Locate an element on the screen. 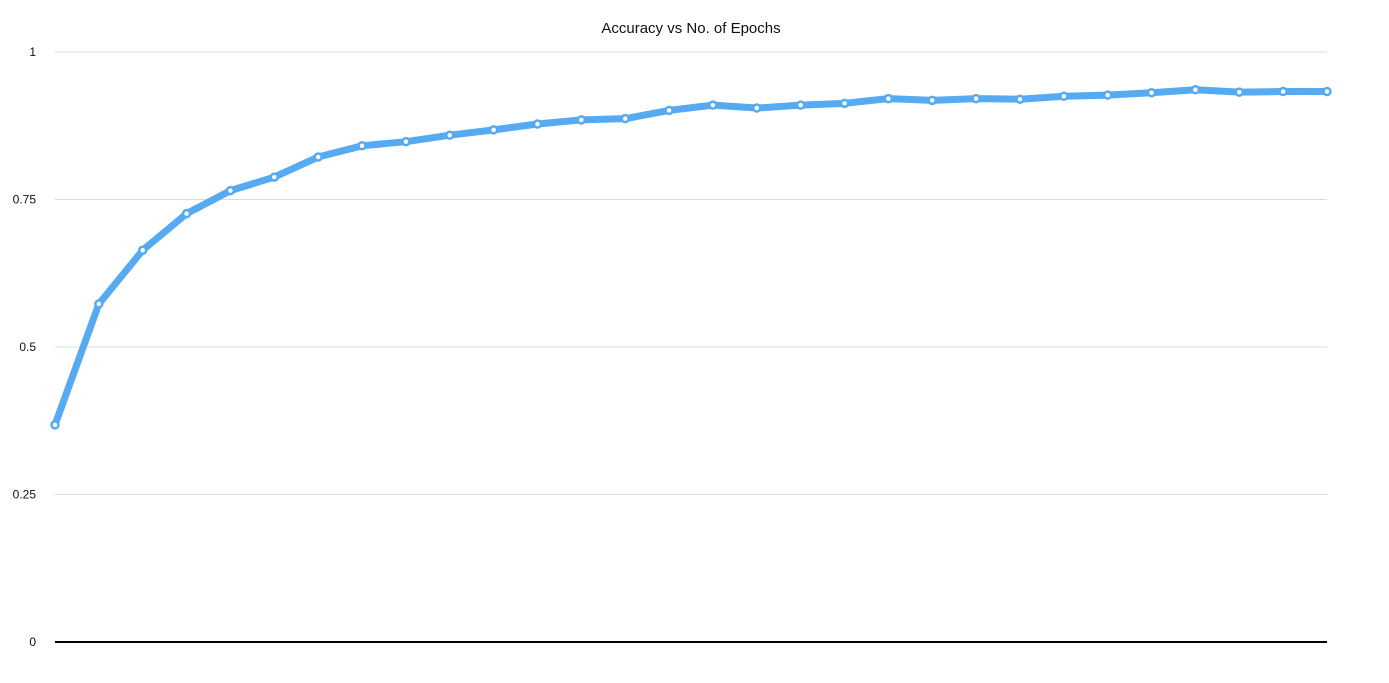 This screenshot has height=683, width=1389. y-axis: 0 0.25 0.5 0.75 1 is located at coordinates (25, 347).